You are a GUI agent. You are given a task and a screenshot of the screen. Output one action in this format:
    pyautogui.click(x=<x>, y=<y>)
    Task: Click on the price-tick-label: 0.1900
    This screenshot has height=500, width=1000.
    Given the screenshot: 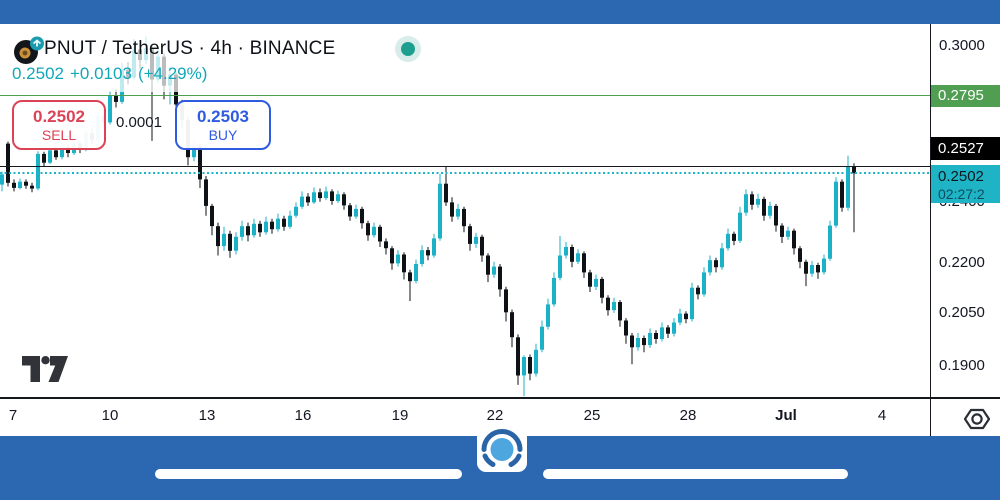 What is the action you would take?
    pyautogui.click(x=962, y=366)
    